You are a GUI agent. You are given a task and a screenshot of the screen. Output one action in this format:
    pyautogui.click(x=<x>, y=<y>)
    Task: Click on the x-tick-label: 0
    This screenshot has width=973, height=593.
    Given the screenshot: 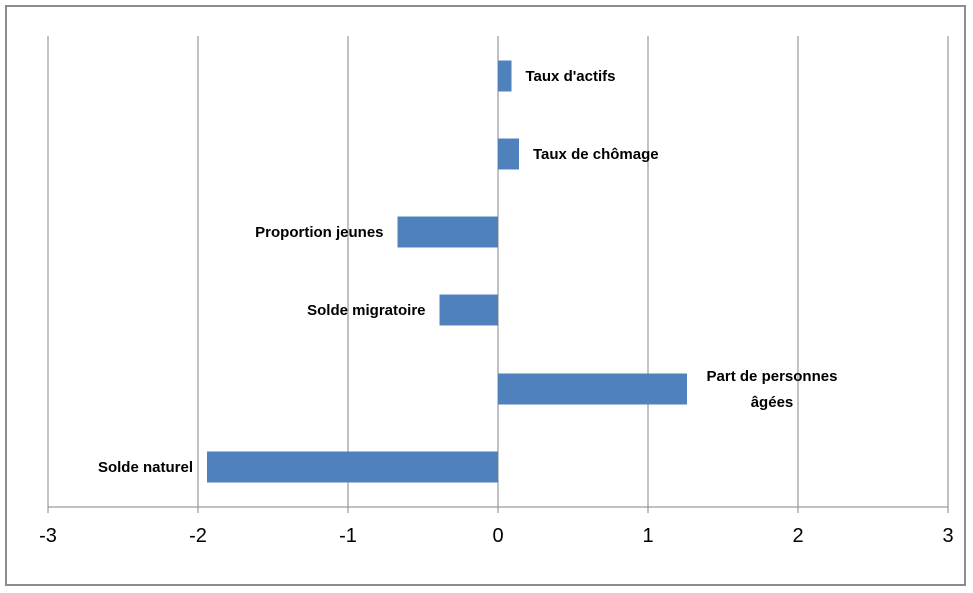 What is the action you would take?
    pyautogui.click(x=497, y=536)
    